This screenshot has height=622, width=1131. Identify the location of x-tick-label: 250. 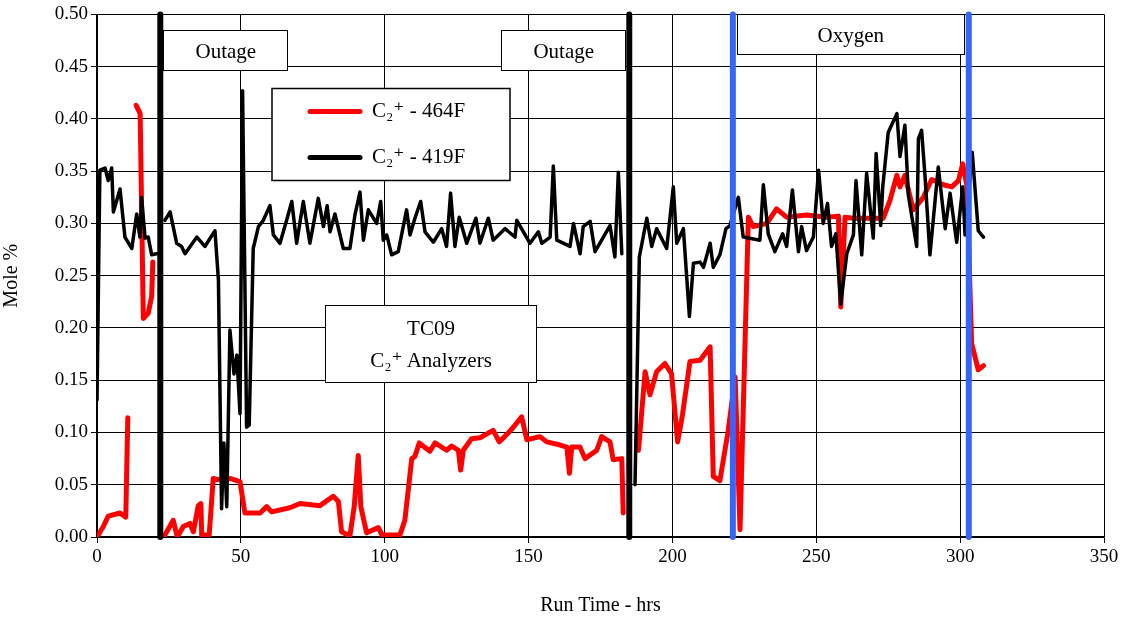
(816, 556).